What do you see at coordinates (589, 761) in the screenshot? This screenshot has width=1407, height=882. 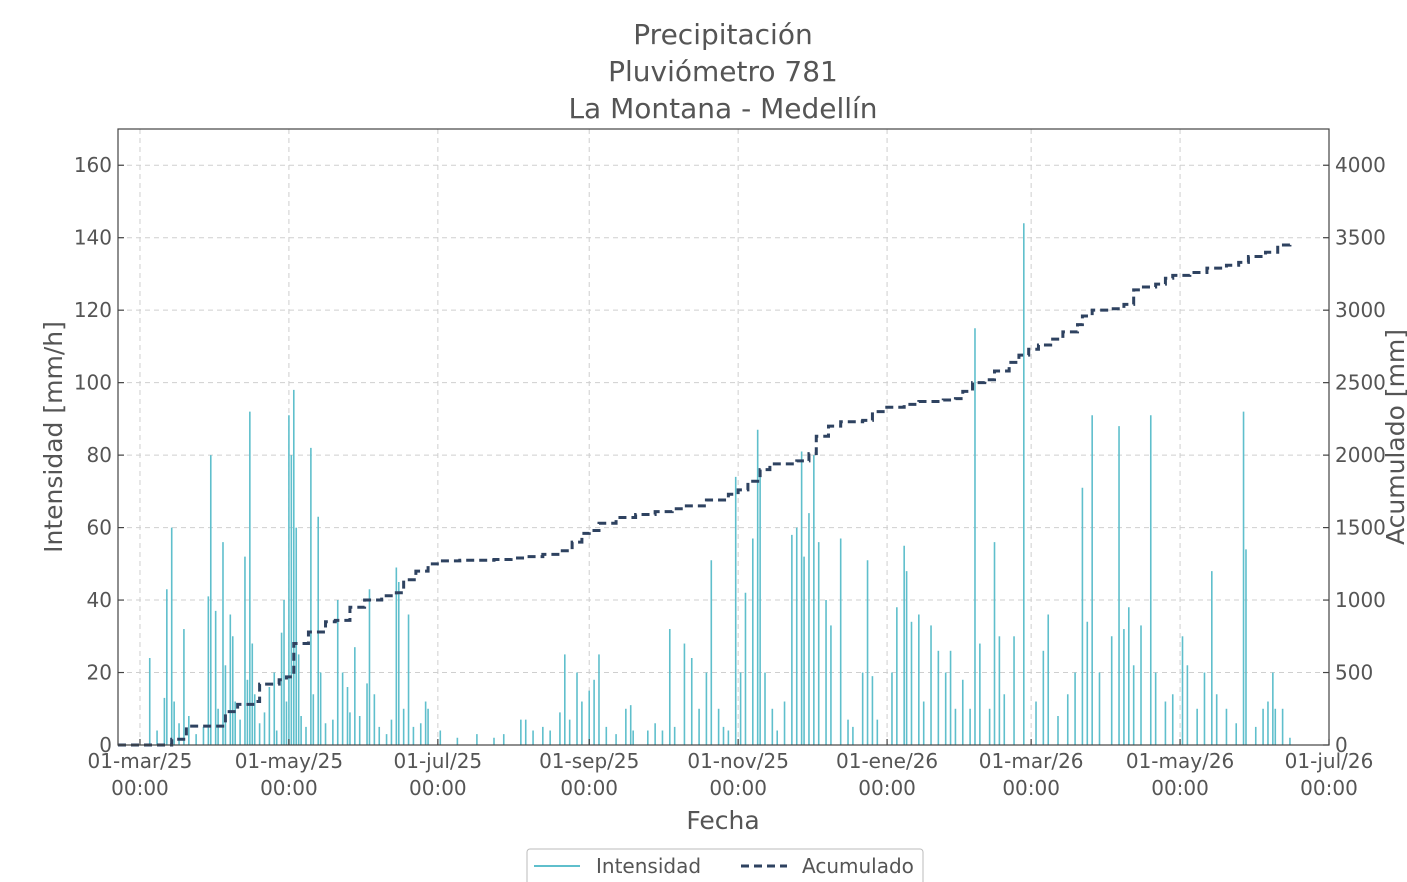 I see `x-tick-label: 01-sep/25` at bounding box center [589, 761].